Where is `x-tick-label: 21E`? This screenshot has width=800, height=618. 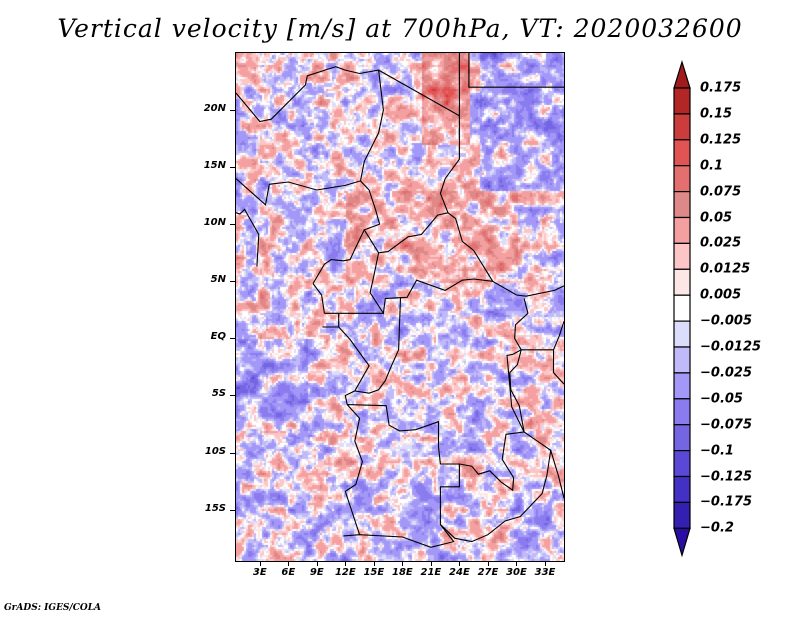 x-tick-label: 21E is located at coordinates (431, 572).